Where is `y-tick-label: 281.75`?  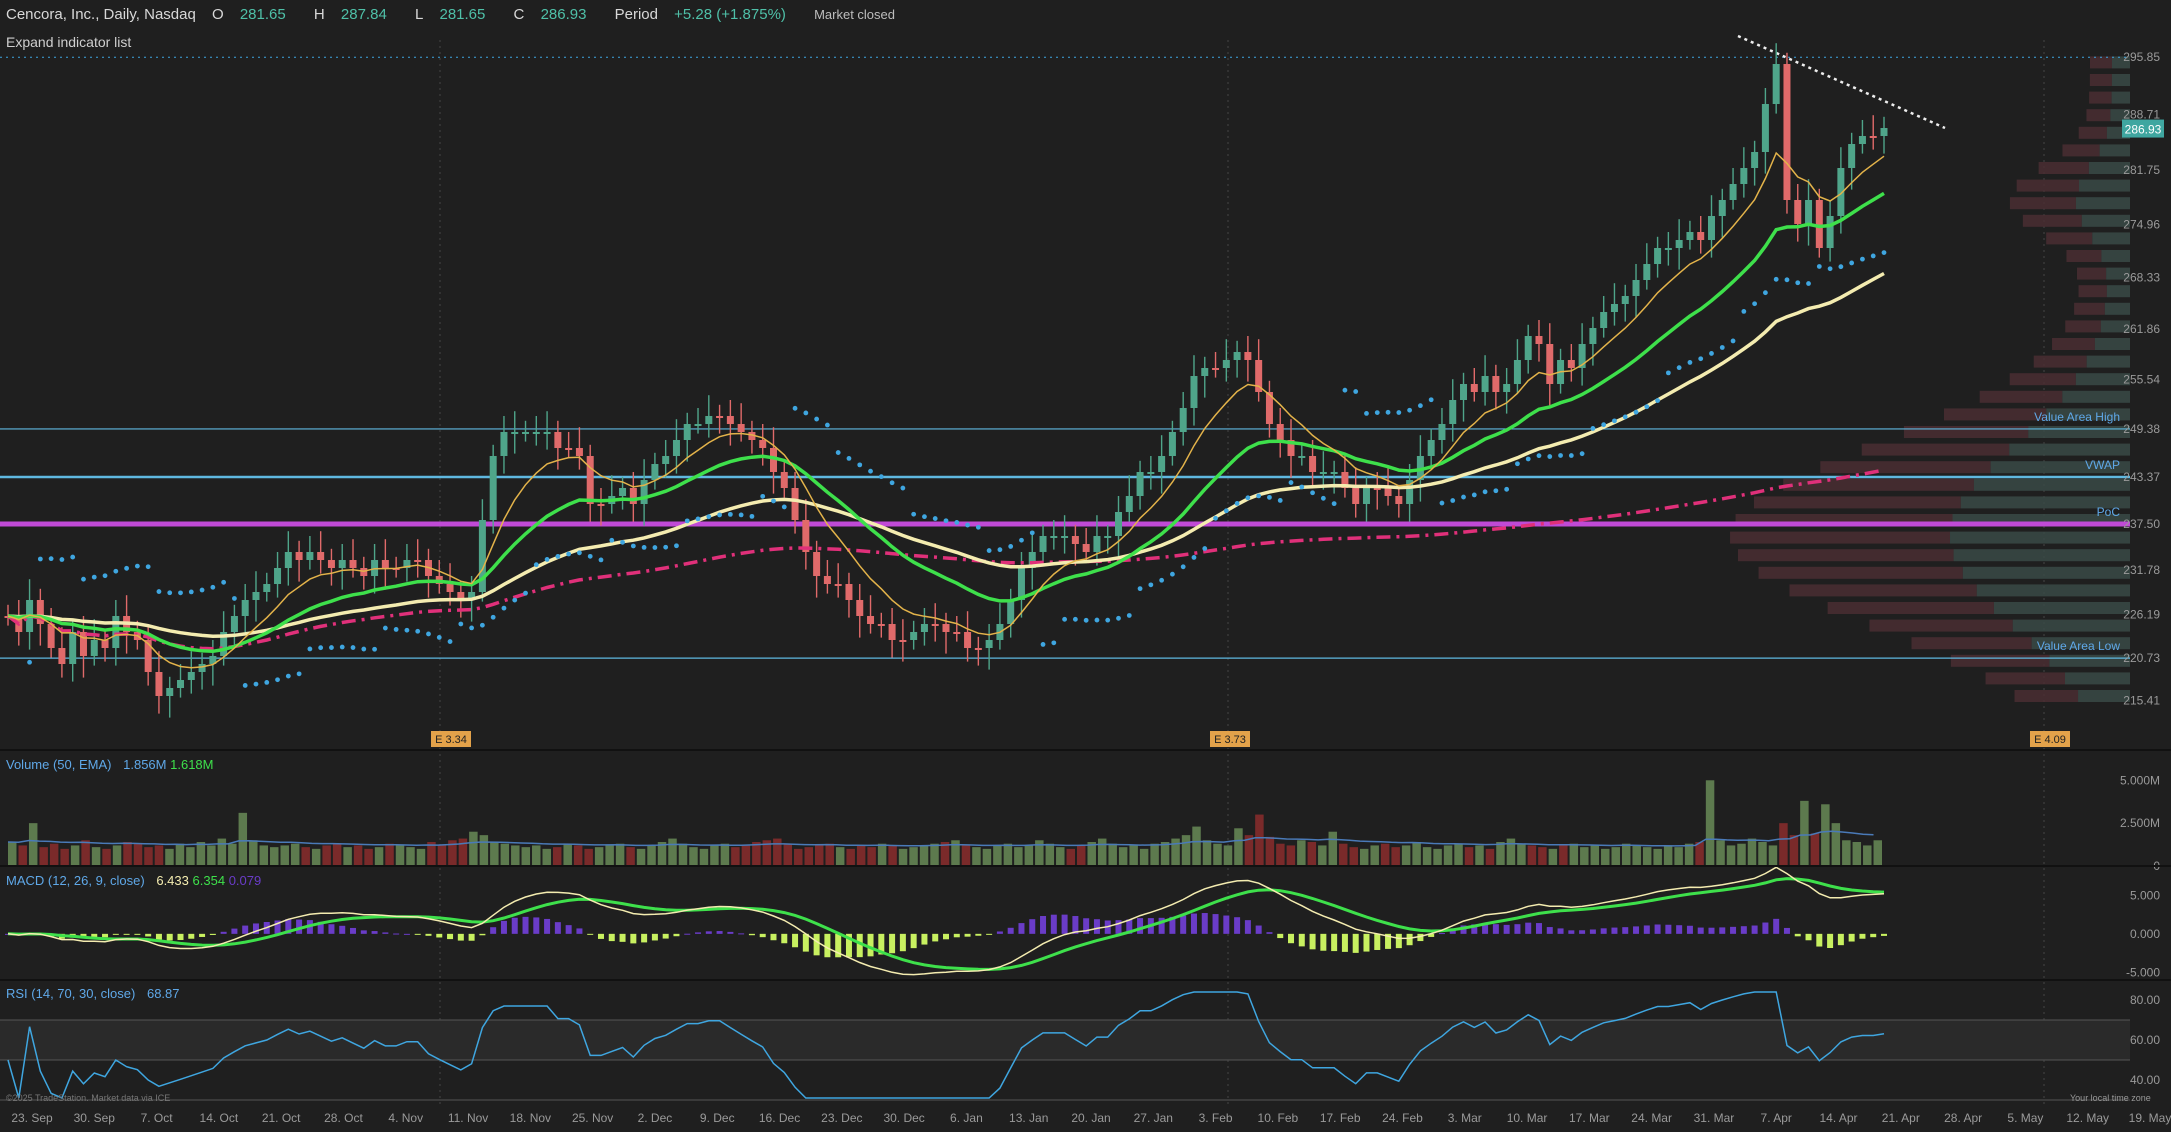 y-tick-label: 281.75 is located at coordinates (2141, 170).